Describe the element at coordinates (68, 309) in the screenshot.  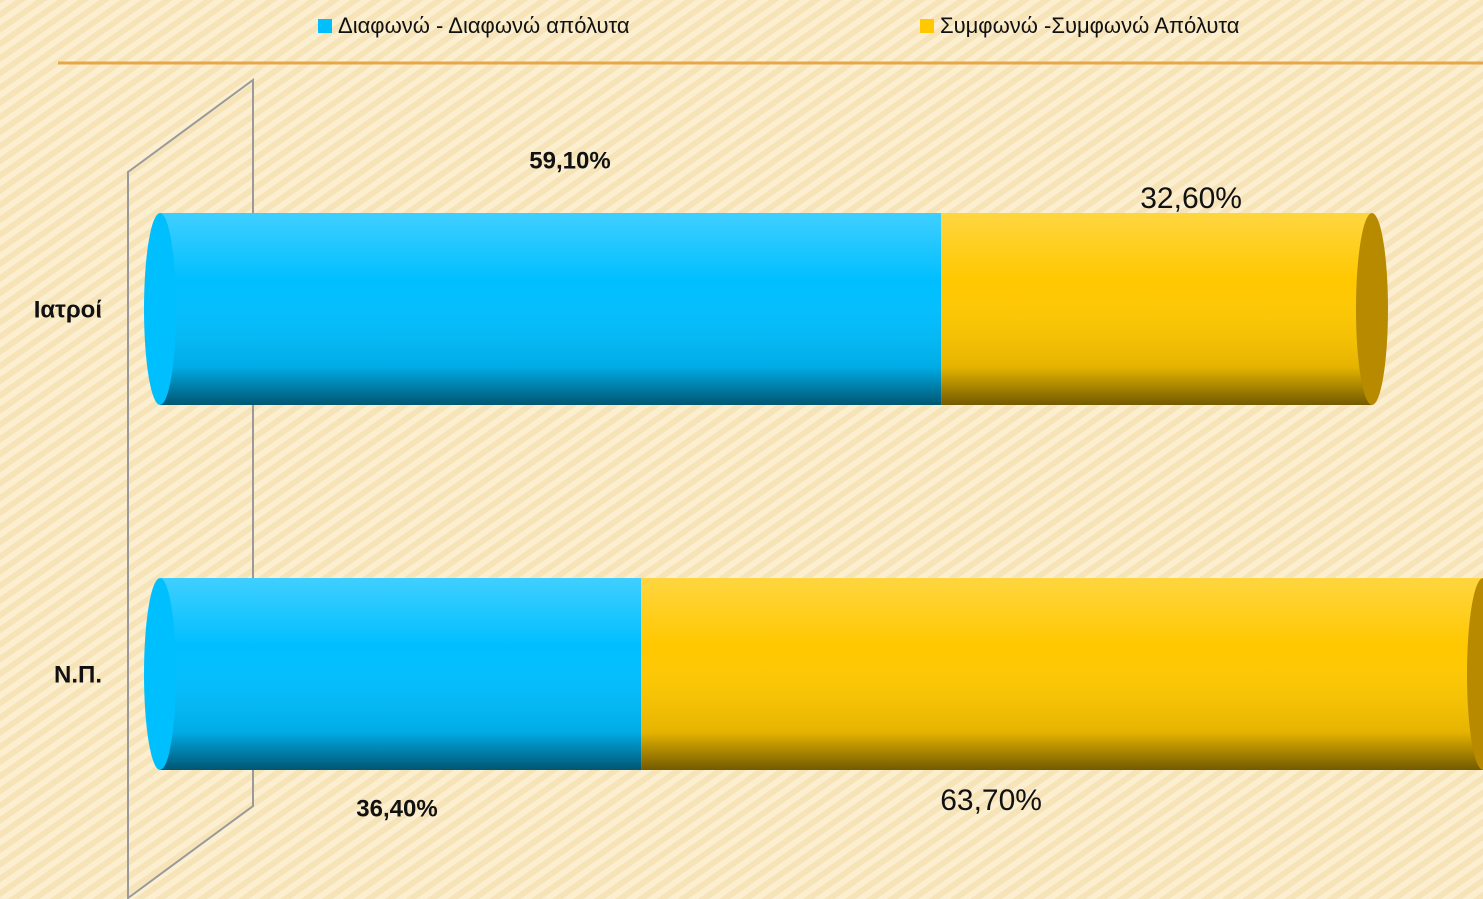
I see `category-label: Ιατροί` at that location.